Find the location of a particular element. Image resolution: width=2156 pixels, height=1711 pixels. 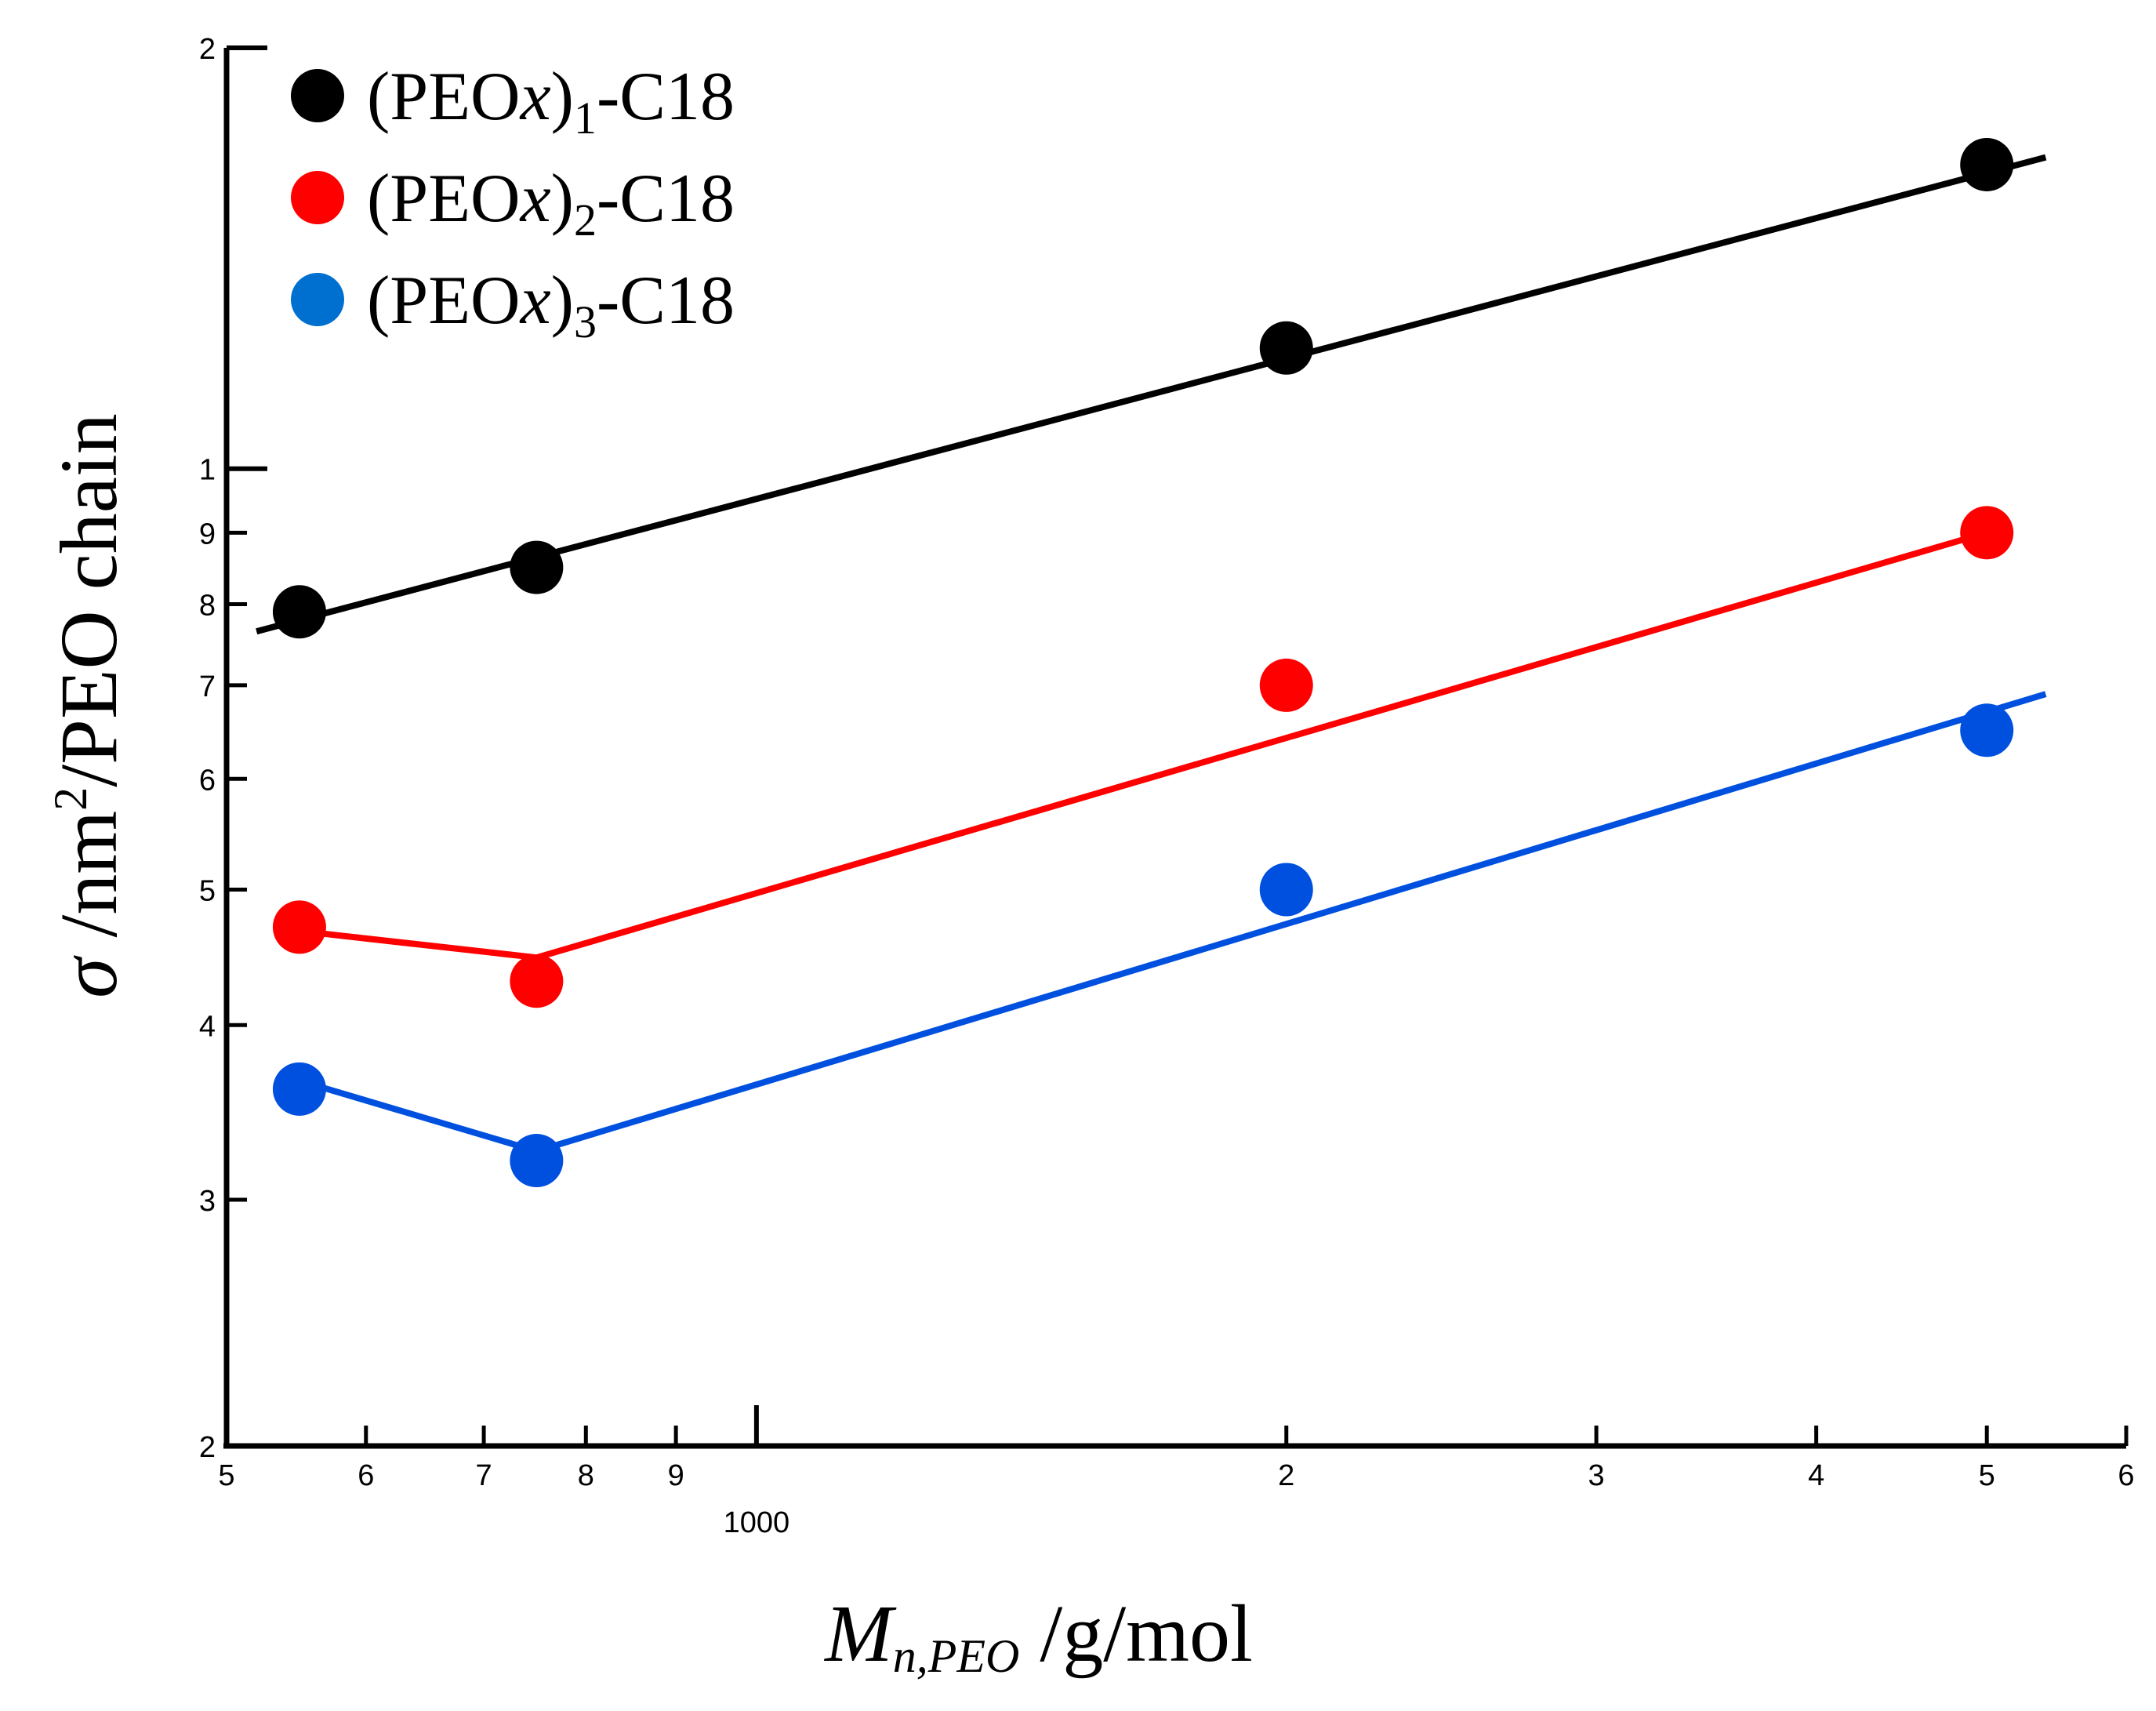

legend: (PEOx)1-C18 (PEOx)2-C18 (PEOx)3-C18 is located at coordinates (513, 203).